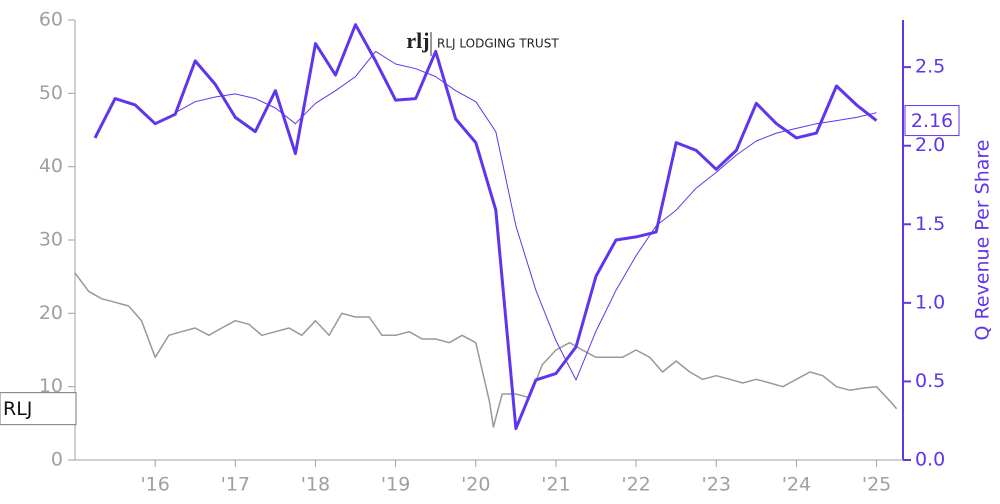 The image size is (1000, 504). What do you see at coordinates (635, 485) in the screenshot?
I see `x-tick-label: '22` at bounding box center [635, 485].